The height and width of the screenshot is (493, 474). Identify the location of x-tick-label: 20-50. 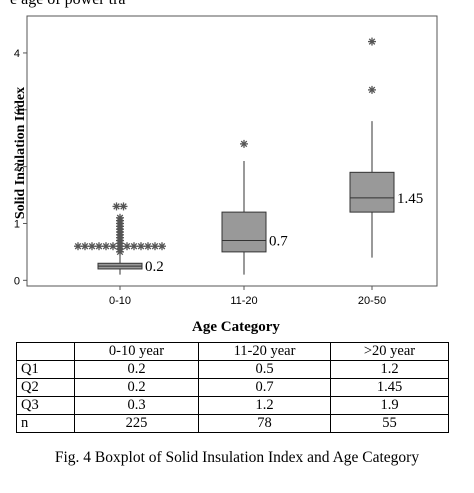
(372, 301).